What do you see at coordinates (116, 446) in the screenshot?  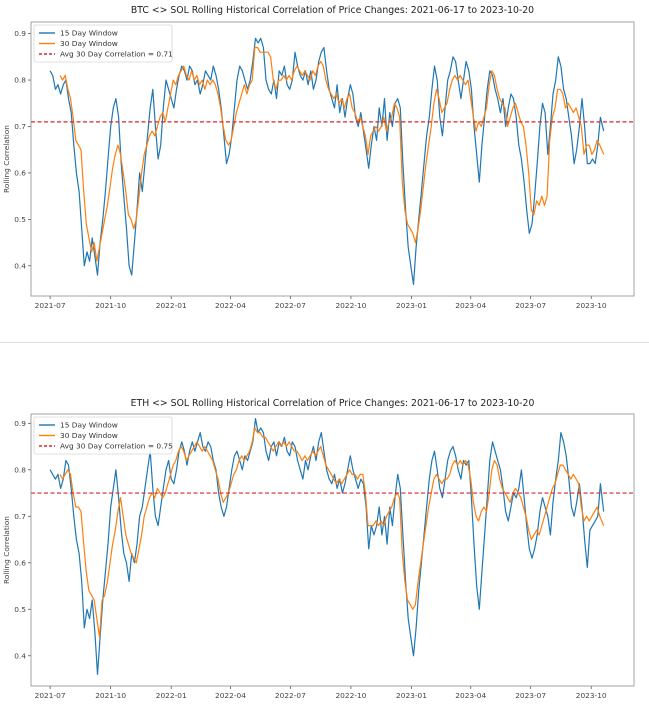 I see `legend-entry-avg: Avg 30 Day Correlation = 0.75` at bounding box center [116, 446].